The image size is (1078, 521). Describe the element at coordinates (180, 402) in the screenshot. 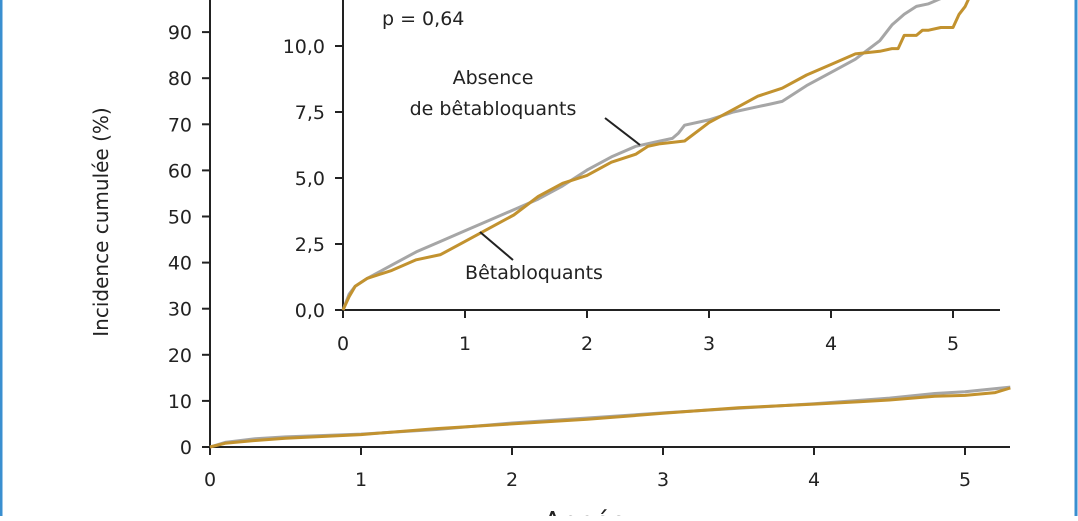

I see `main-y-tick-label: 10` at that location.